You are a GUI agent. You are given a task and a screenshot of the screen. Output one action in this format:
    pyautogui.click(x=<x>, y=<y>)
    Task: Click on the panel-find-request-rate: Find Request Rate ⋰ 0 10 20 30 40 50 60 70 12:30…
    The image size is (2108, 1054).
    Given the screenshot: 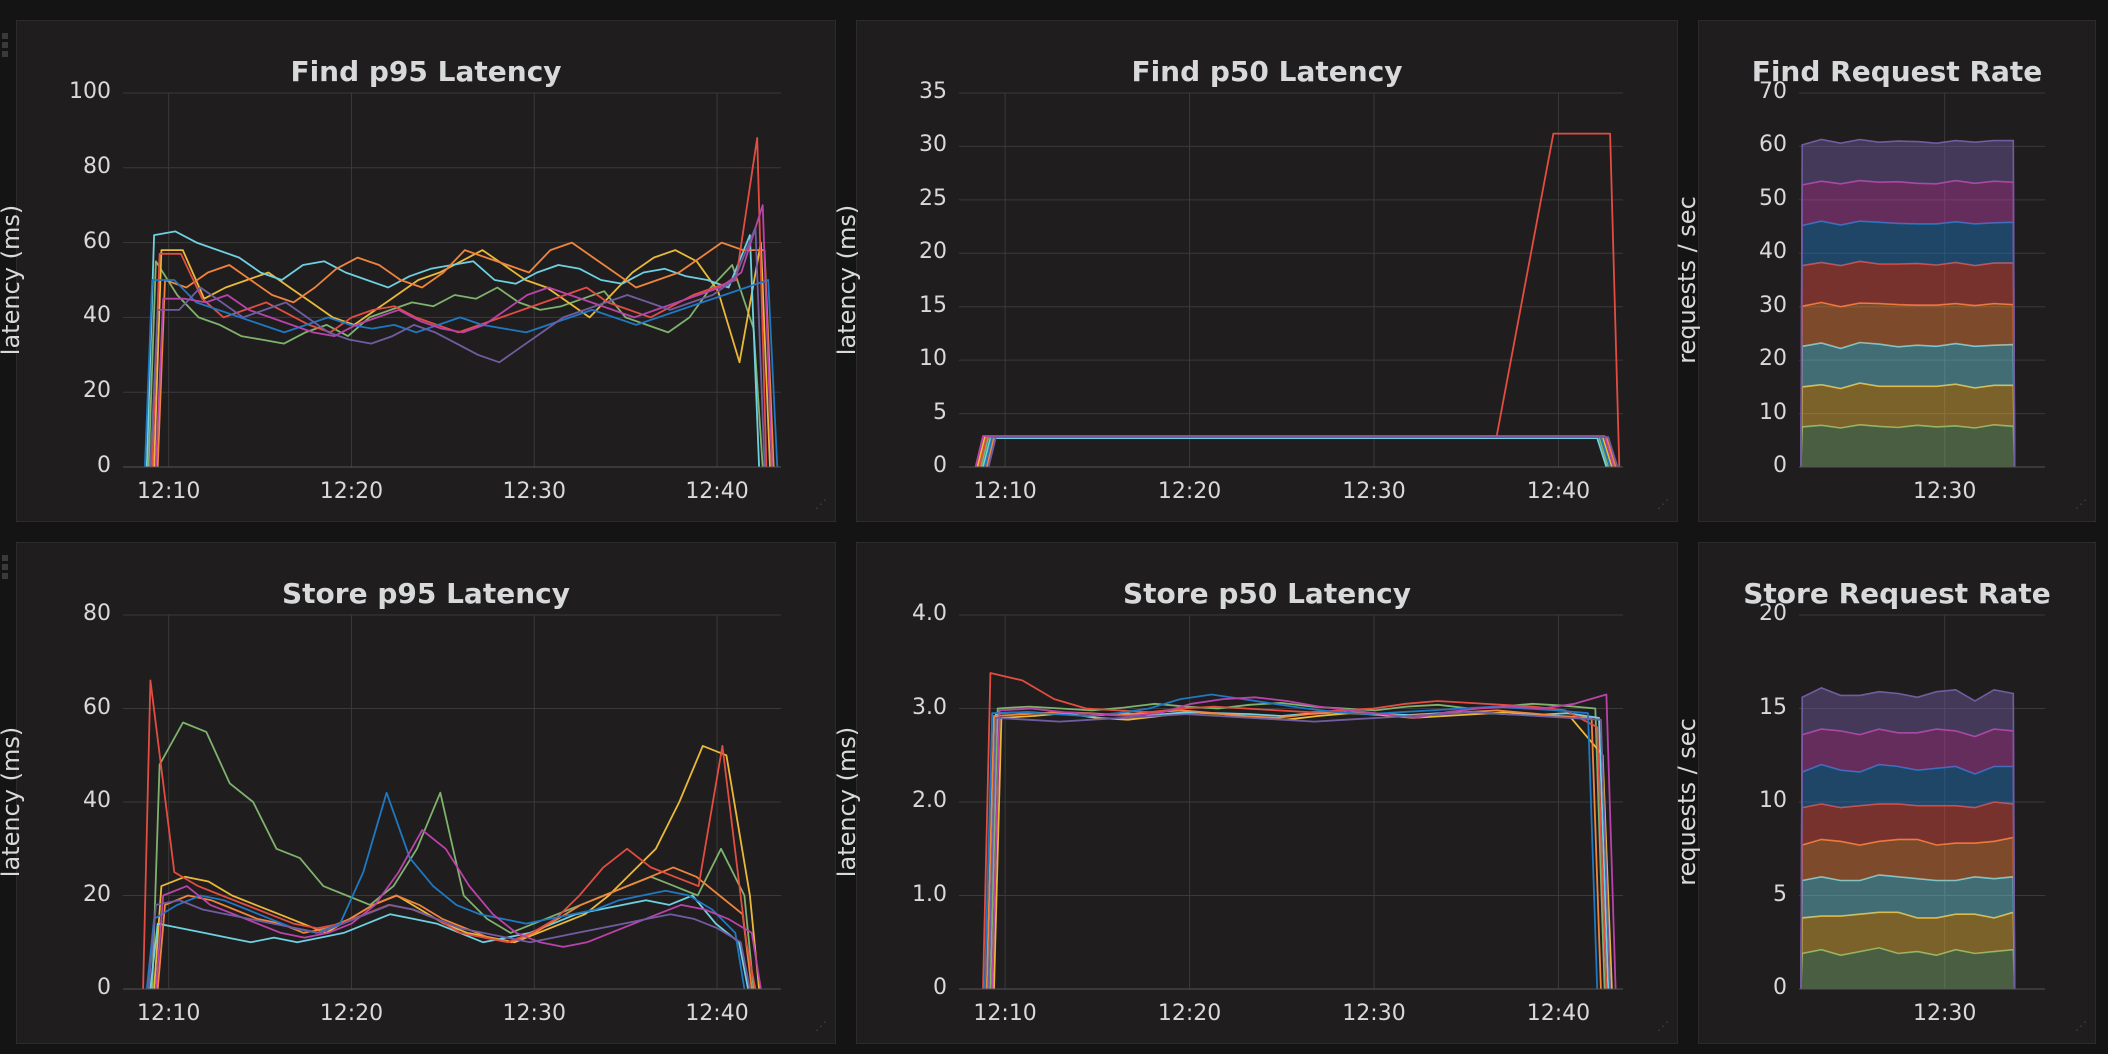 What is the action you would take?
    pyautogui.click(x=1897, y=271)
    